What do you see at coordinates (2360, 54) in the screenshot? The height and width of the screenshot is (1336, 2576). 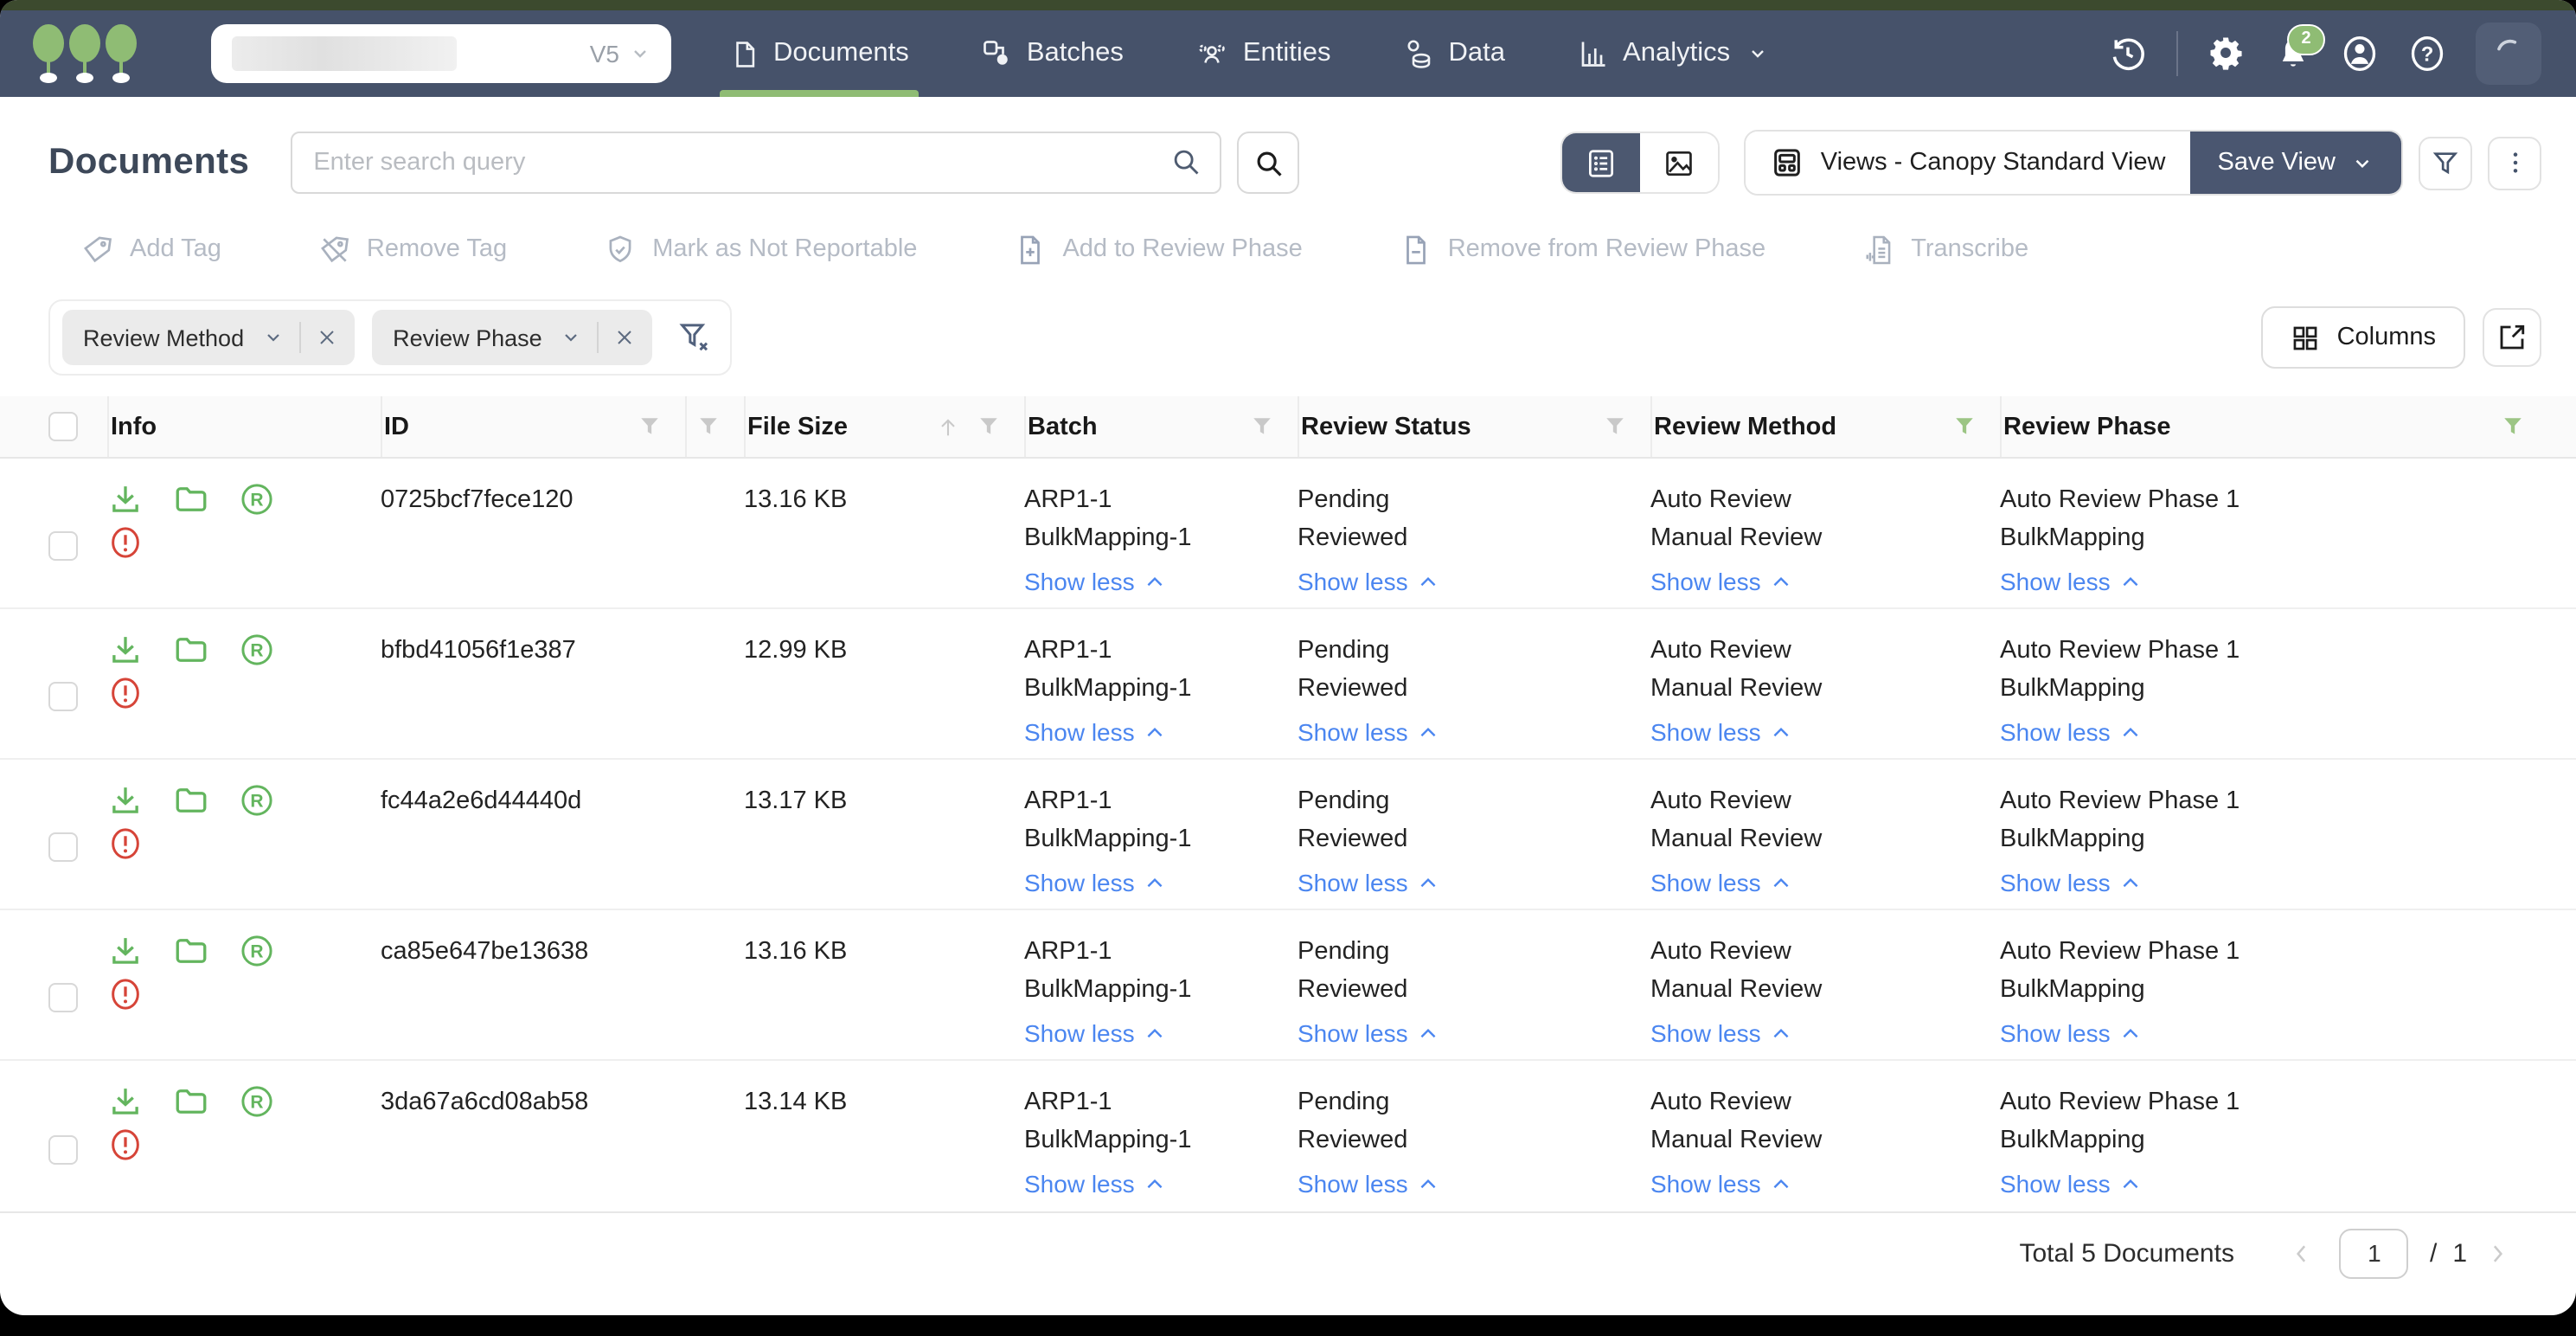 I see `user-icon` at bounding box center [2360, 54].